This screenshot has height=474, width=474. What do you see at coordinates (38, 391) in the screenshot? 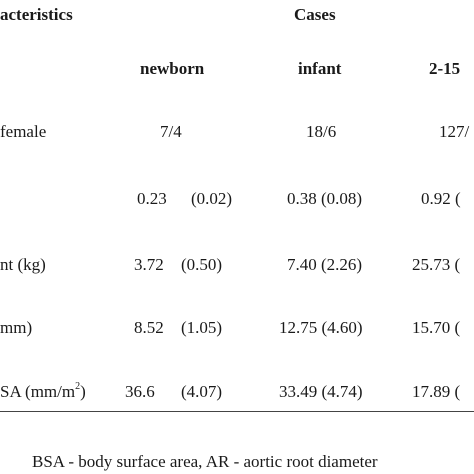
I see `row5-label-main: SA (mm/m` at bounding box center [38, 391].